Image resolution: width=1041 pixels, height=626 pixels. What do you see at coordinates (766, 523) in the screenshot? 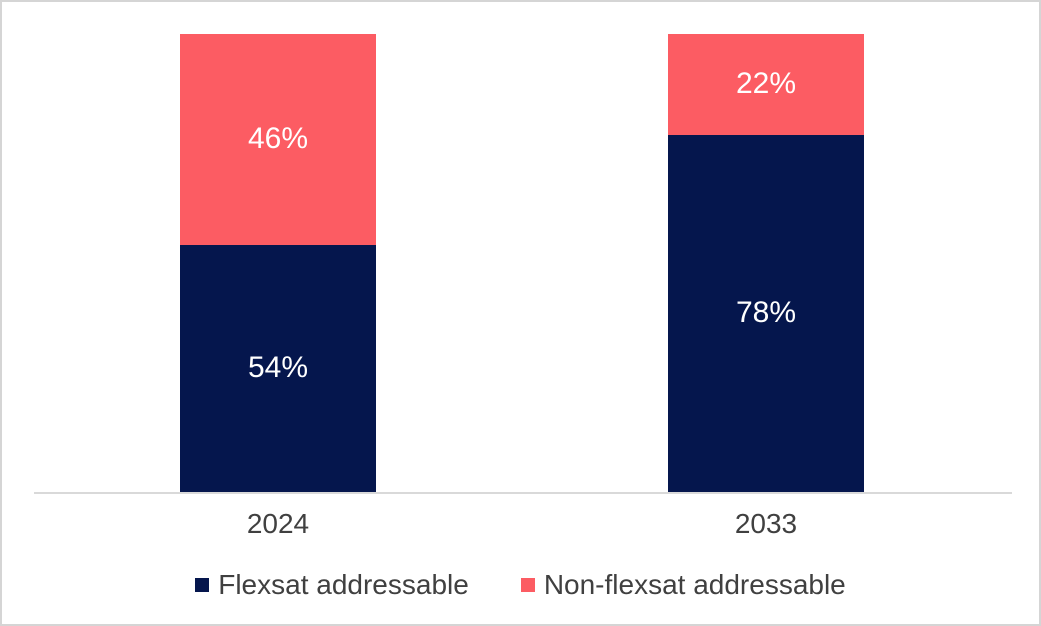
I see `x-axis-label-2033: 2033` at bounding box center [766, 523].